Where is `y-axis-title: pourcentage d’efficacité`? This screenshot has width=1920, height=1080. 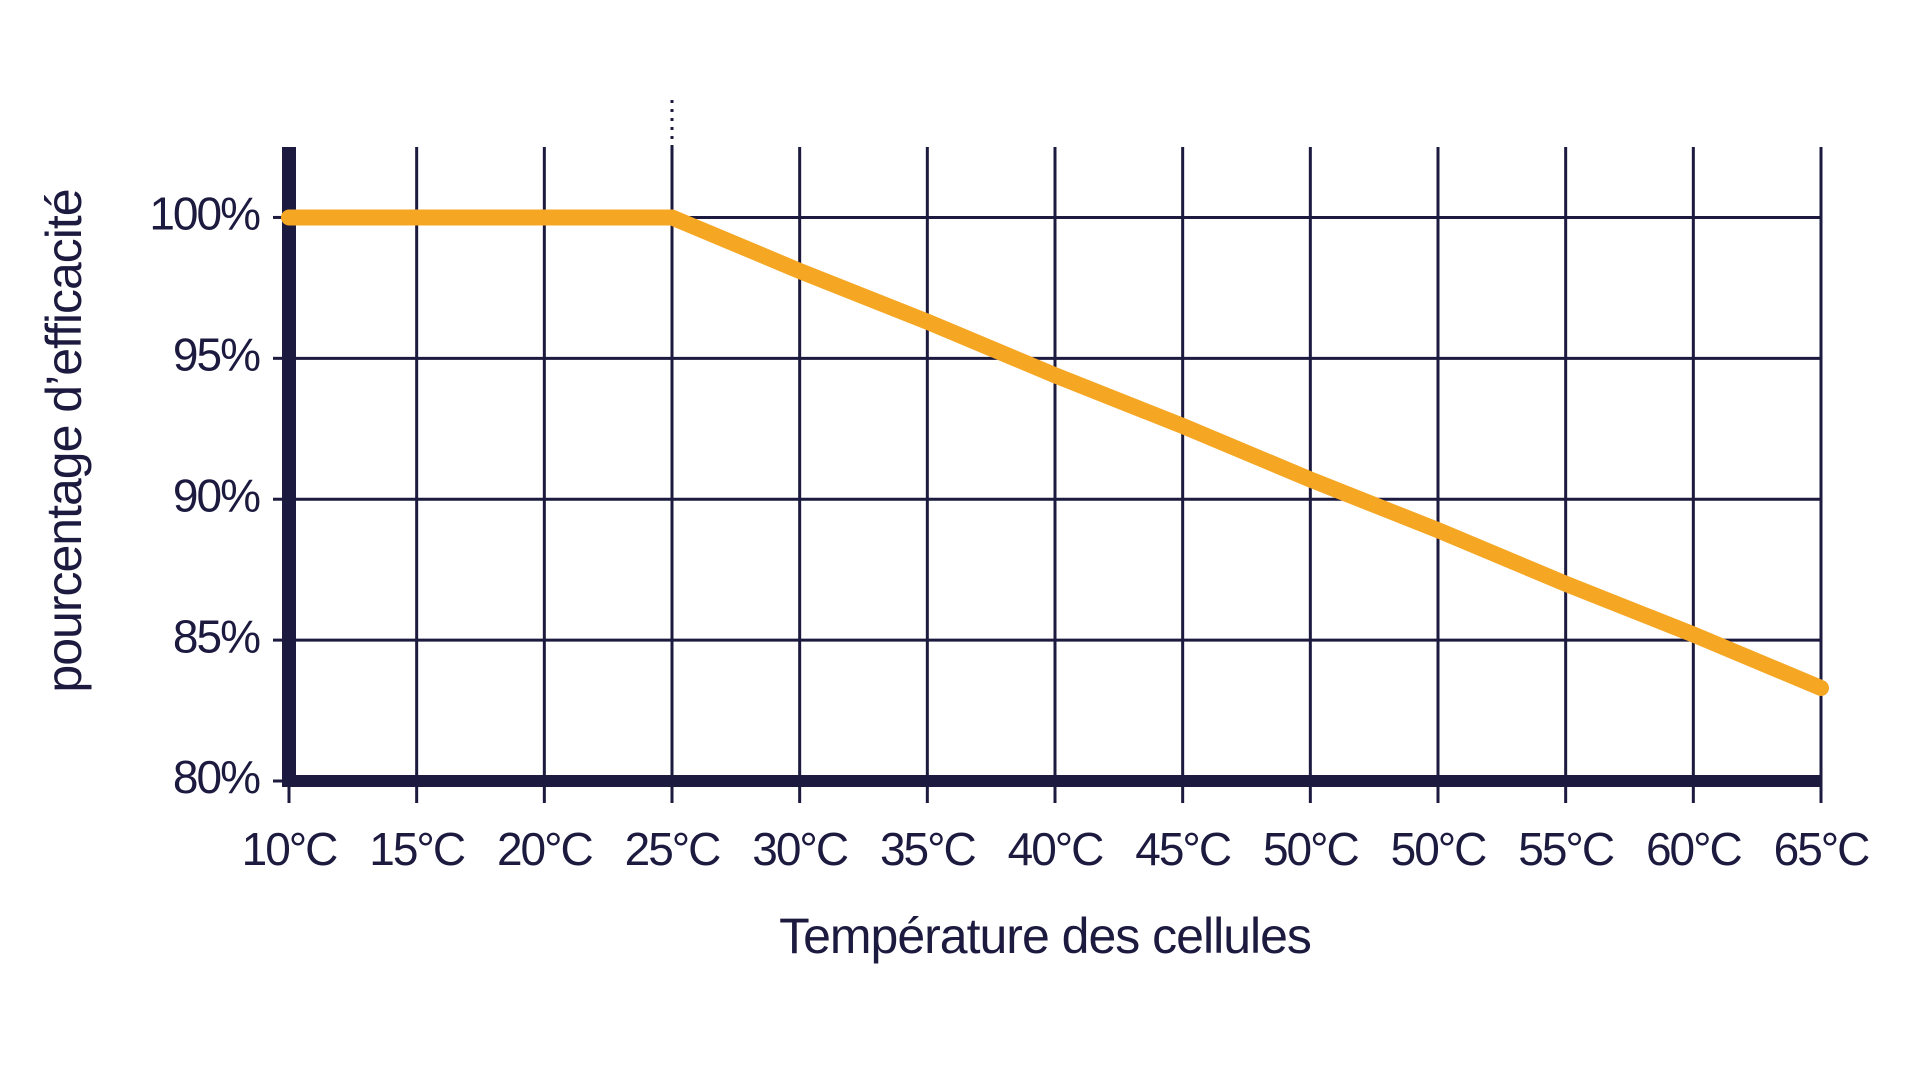
y-axis-title: pourcentage d’efficacité is located at coordinates (64, 440).